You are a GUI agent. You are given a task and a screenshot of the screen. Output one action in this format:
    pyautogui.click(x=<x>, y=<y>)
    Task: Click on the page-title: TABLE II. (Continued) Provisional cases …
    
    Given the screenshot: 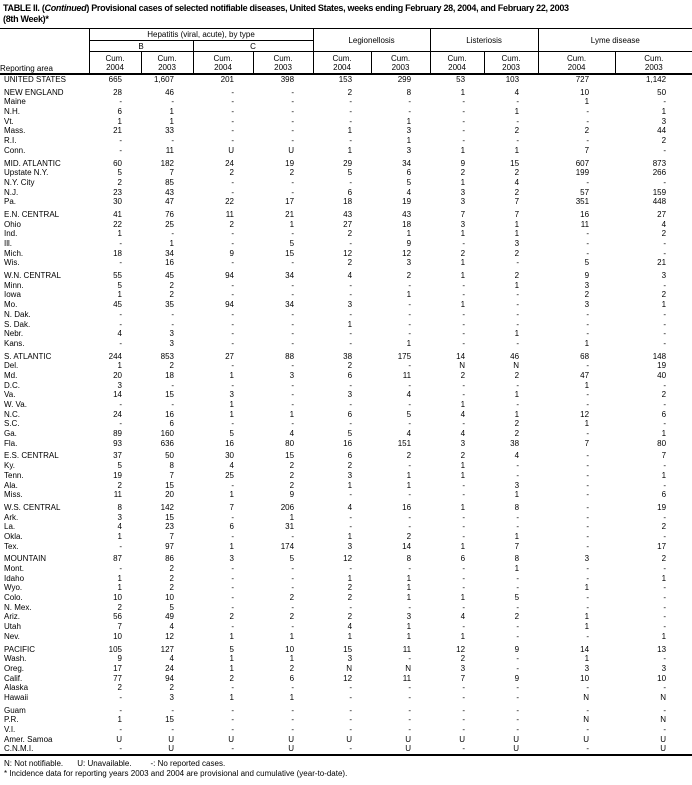 What is the action you would take?
    pyautogui.click(x=347, y=14)
    